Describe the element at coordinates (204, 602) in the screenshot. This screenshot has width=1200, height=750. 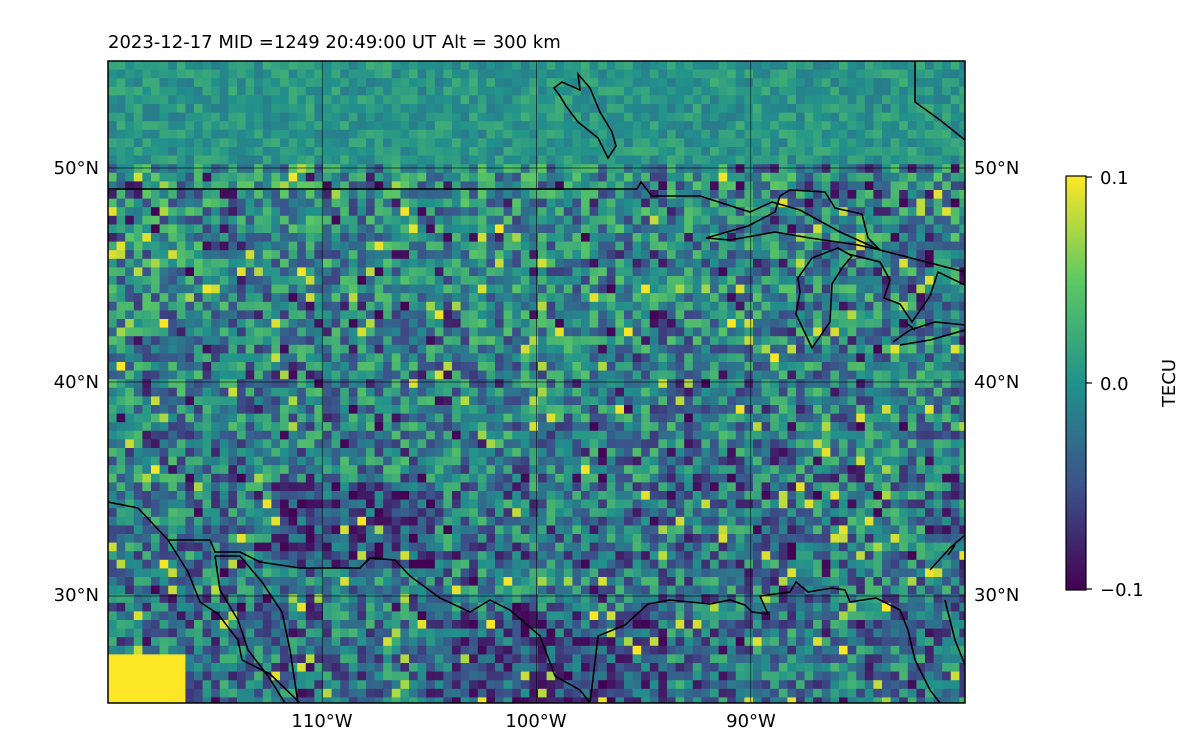
I see `pacific-coast` at that location.